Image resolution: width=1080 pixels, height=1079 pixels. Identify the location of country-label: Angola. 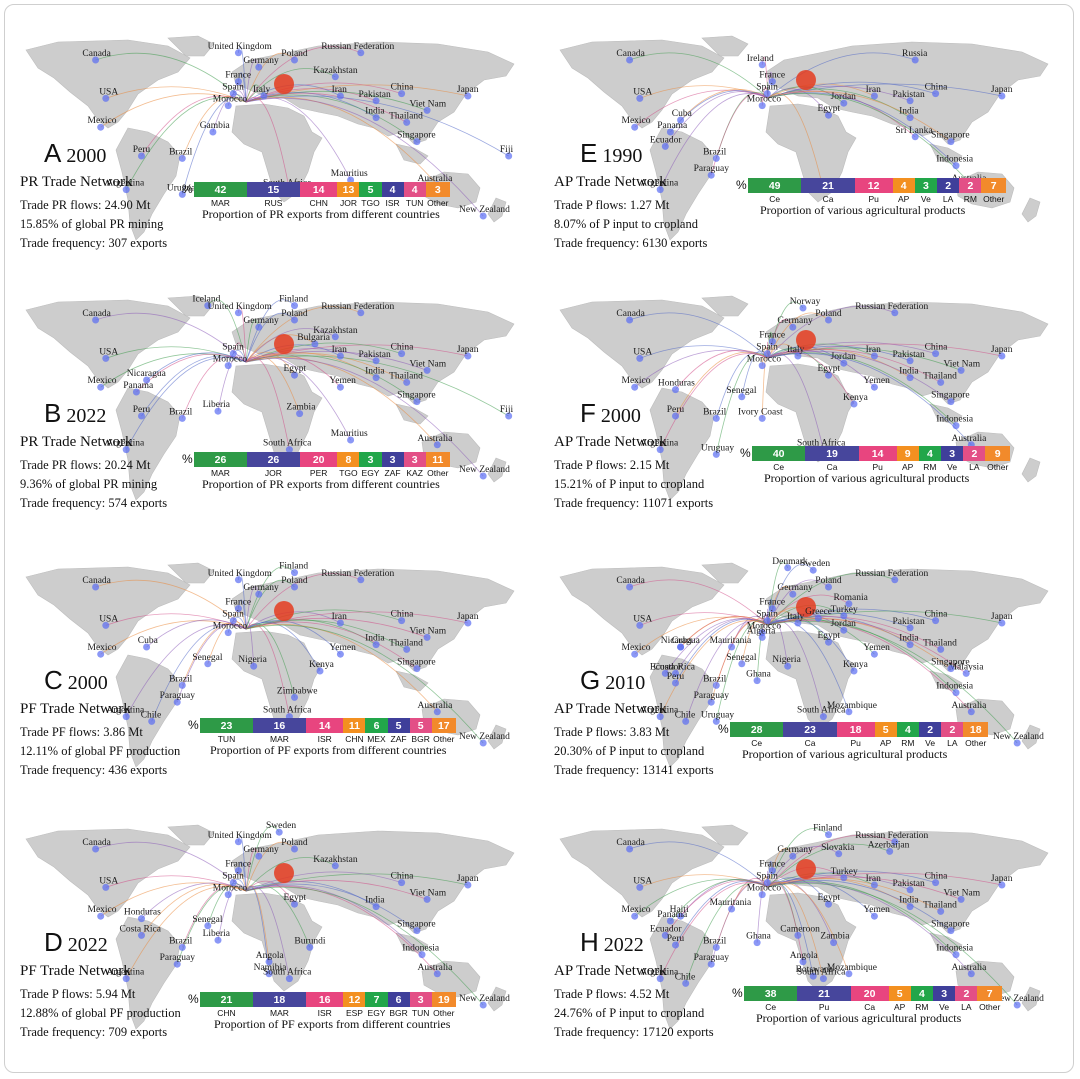
(270, 956).